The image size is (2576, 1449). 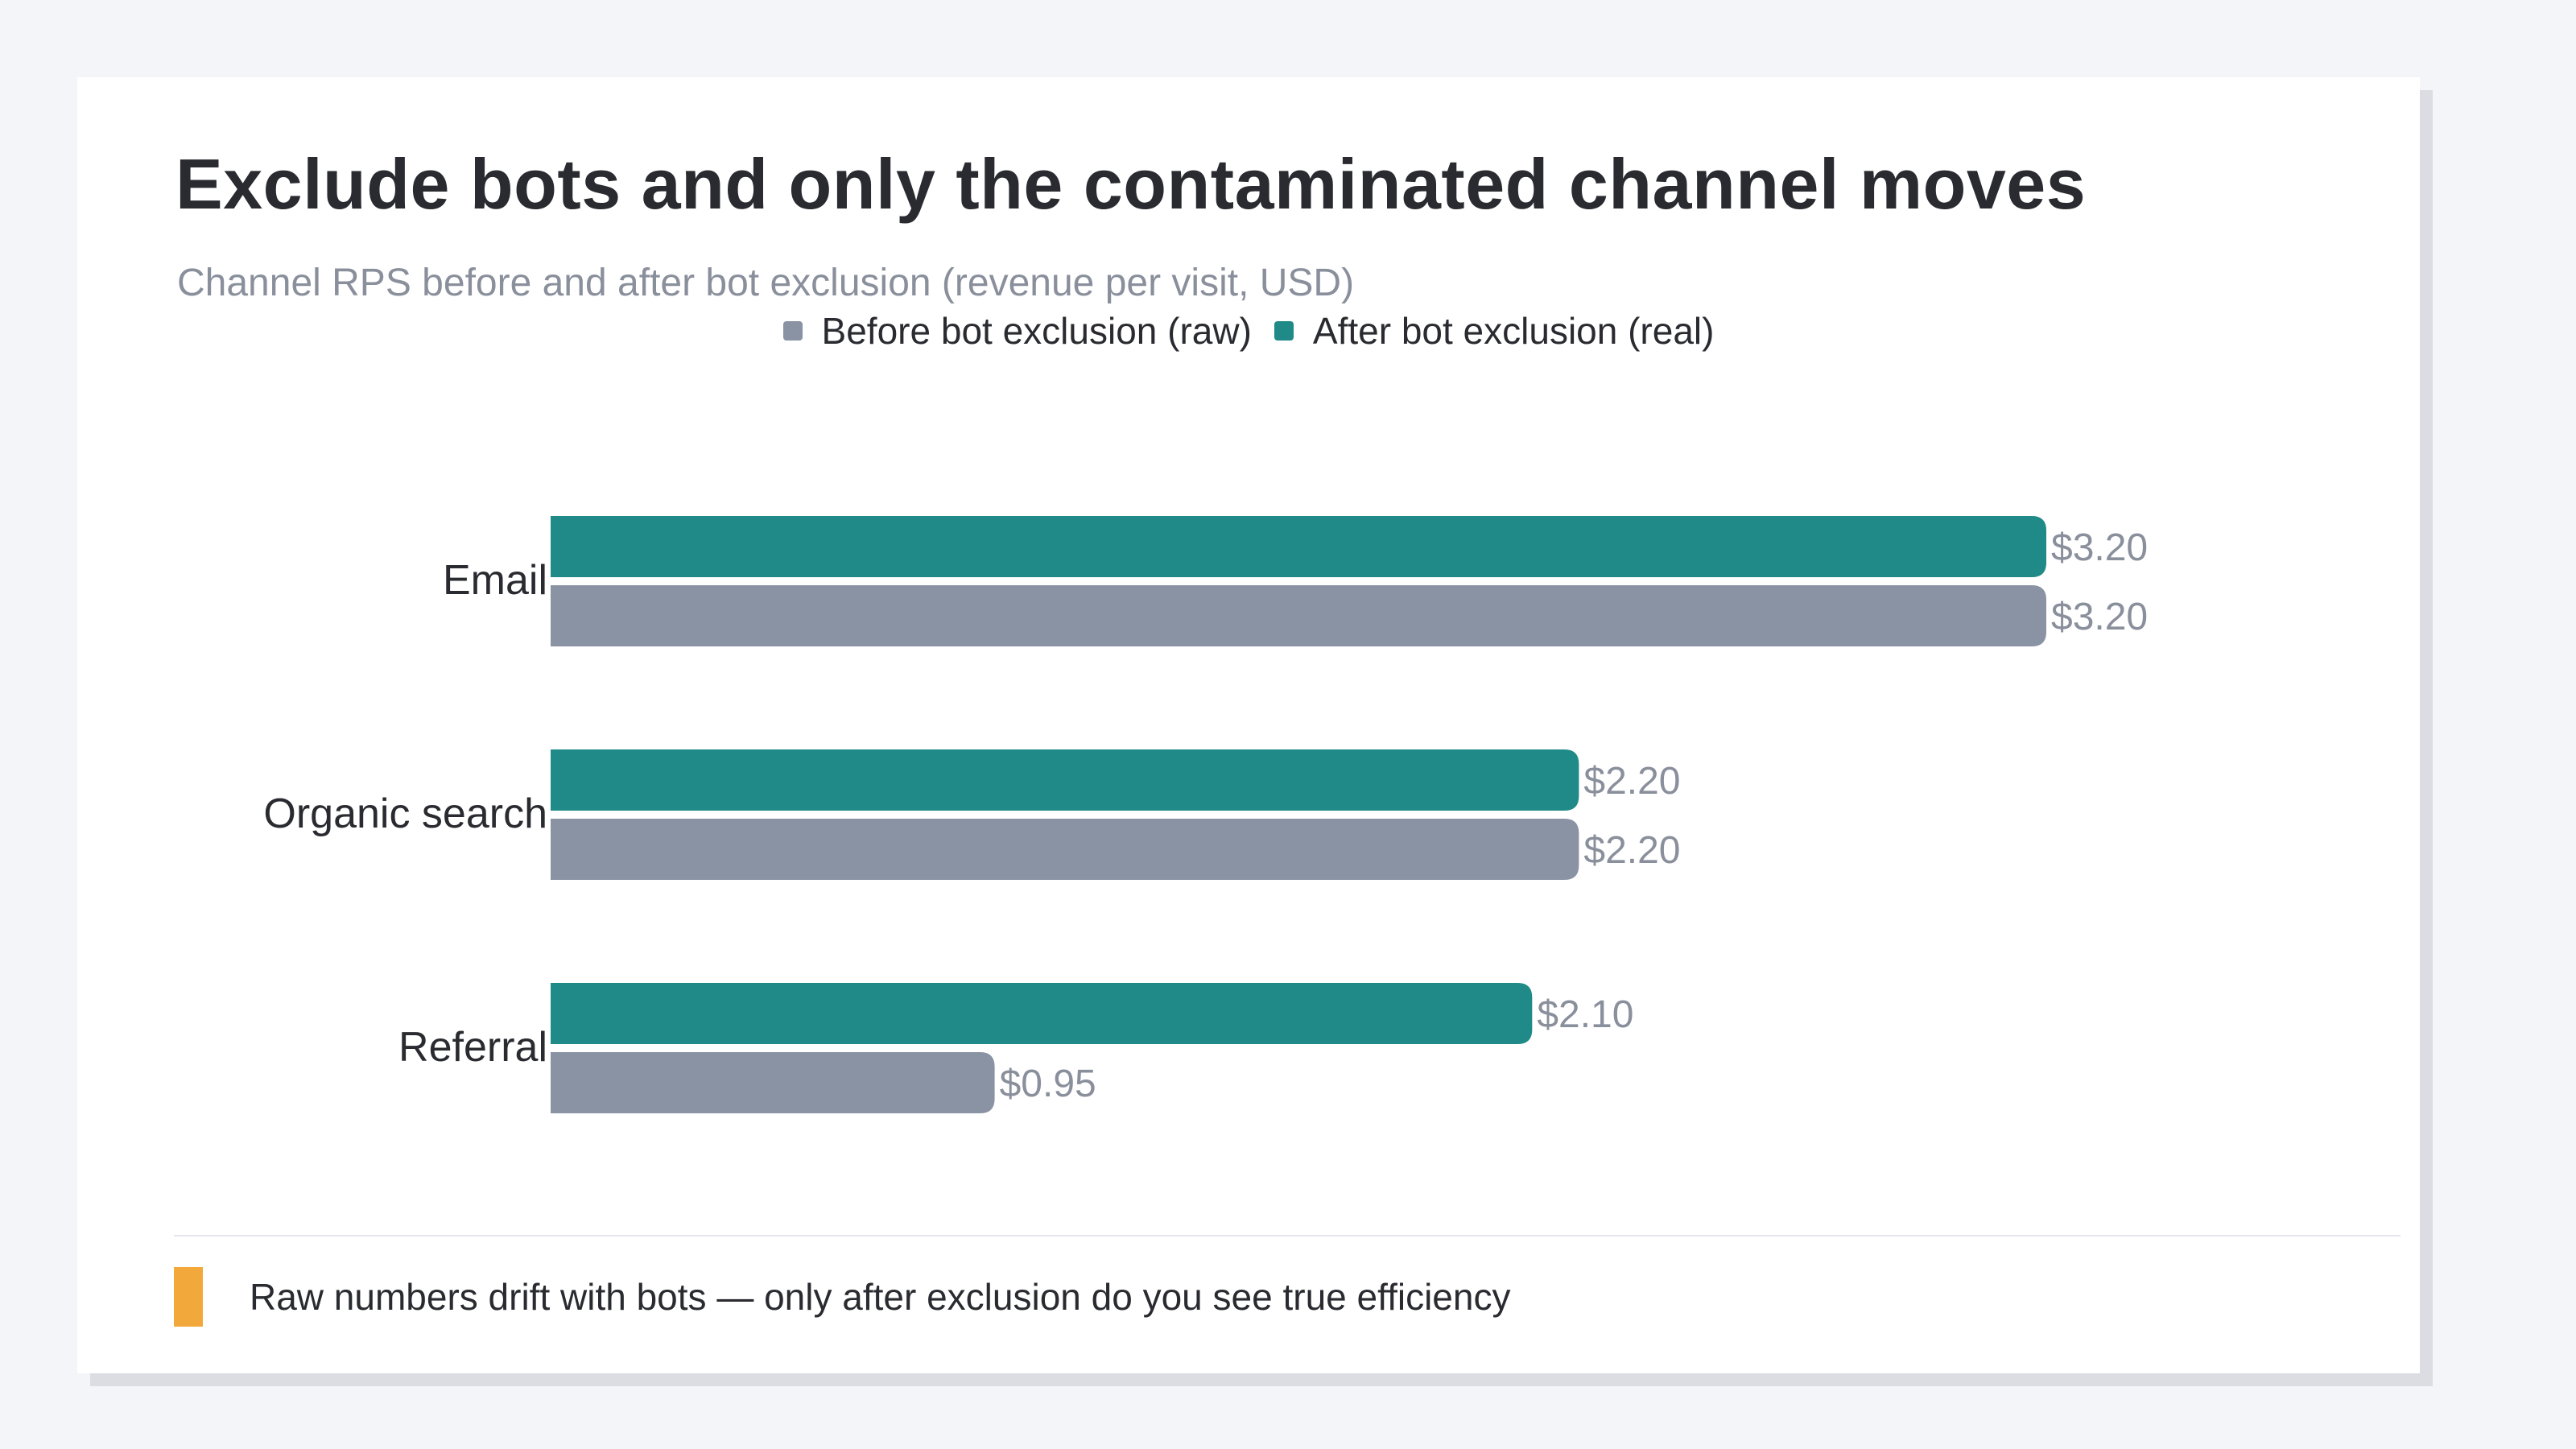 What do you see at coordinates (188, 1297) in the screenshot?
I see `note-accent-bar` at bounding box center [188, 1297].